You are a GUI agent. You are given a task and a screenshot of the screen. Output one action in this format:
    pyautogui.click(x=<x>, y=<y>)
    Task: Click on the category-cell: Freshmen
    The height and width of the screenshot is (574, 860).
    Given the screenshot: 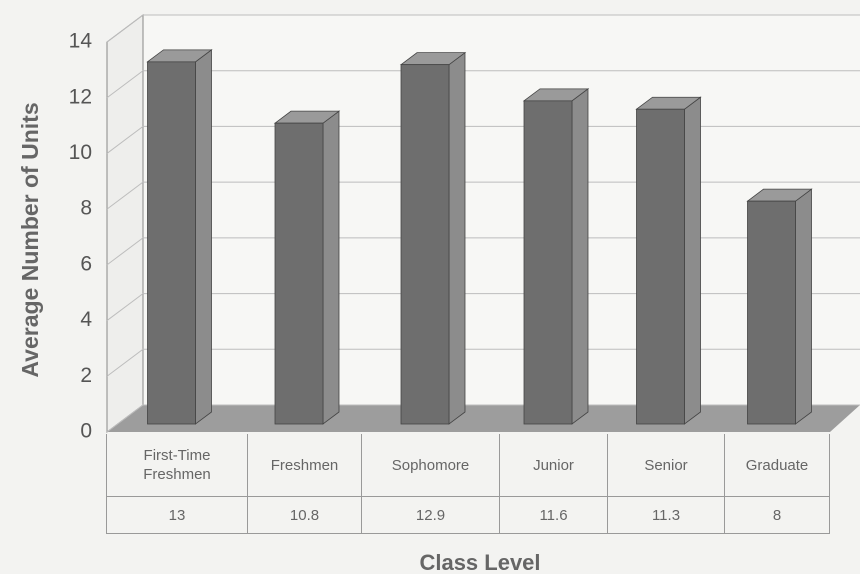 What is the action you would take?
    pyautogui.click(x=305, y=465)
    